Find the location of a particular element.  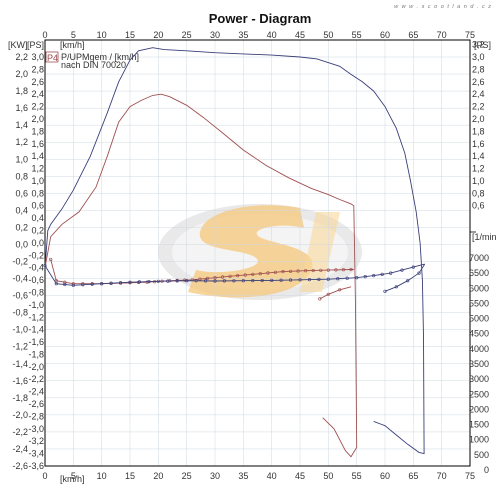

ps-tick-left: -3,2 is located at coordinates (36, 441).